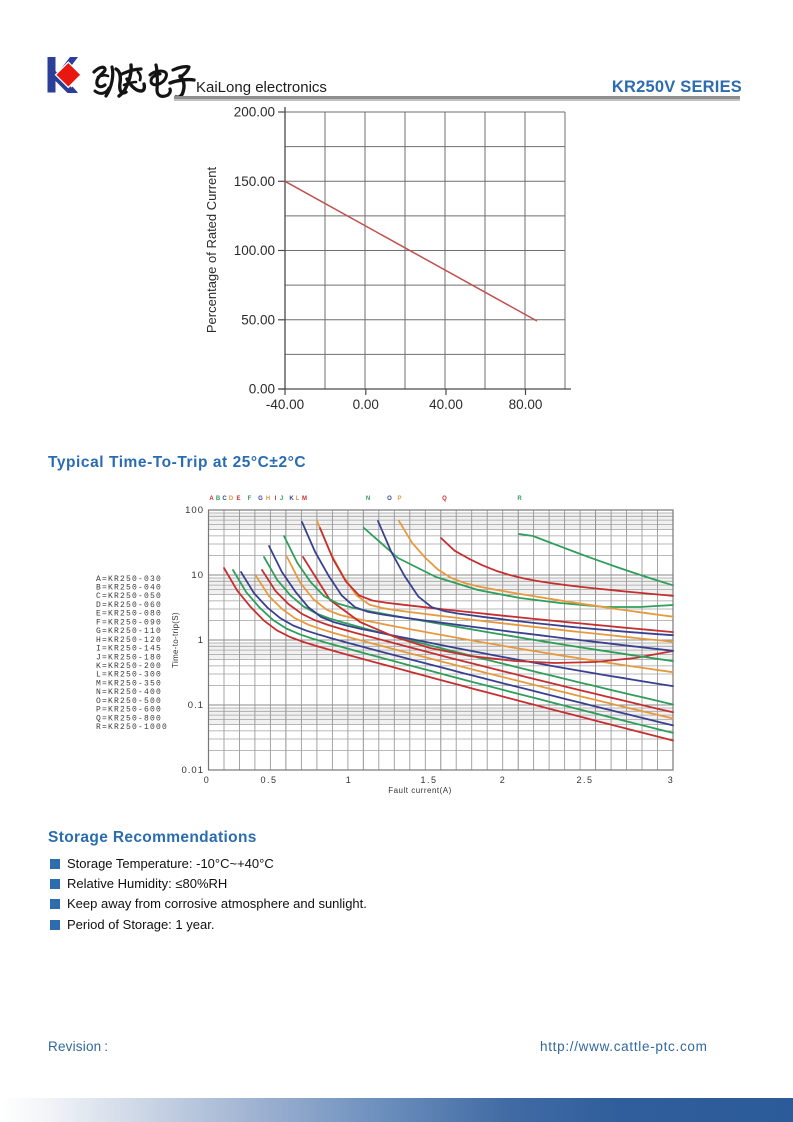 The width and height of the screenshot is (793, 1122). What do you see at coordinates (503, 780) in the screenshot?
I see `svg-text: 2` at bounding box center [503, 780].